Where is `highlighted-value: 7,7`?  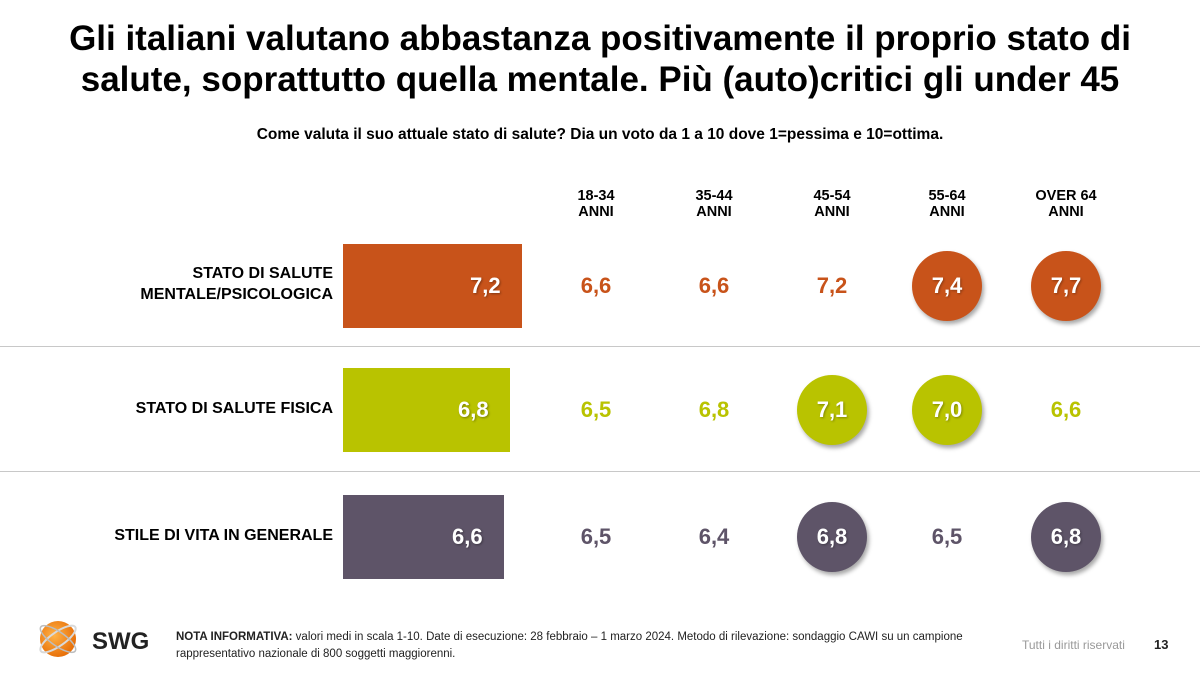
highlighted-value: 7,7 is located at coordinates (1066, 286).